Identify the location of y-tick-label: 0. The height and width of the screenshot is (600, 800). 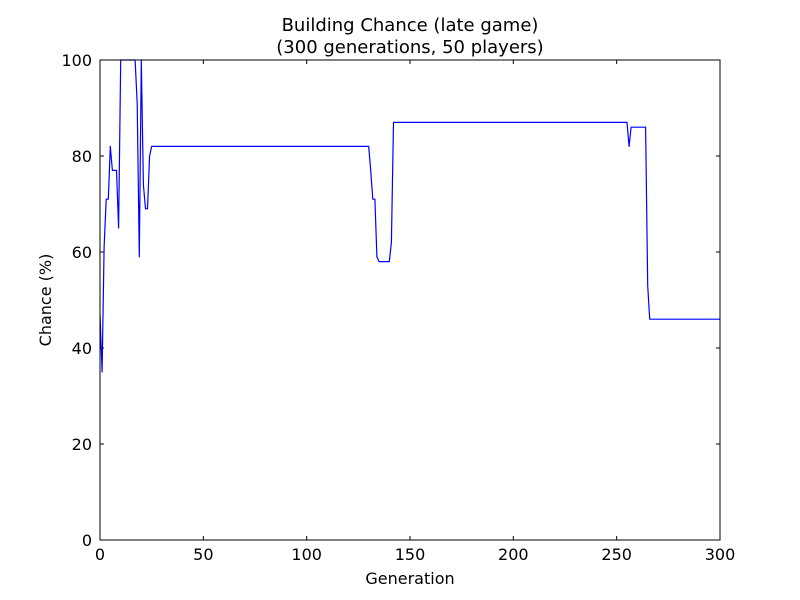
(87, 540).